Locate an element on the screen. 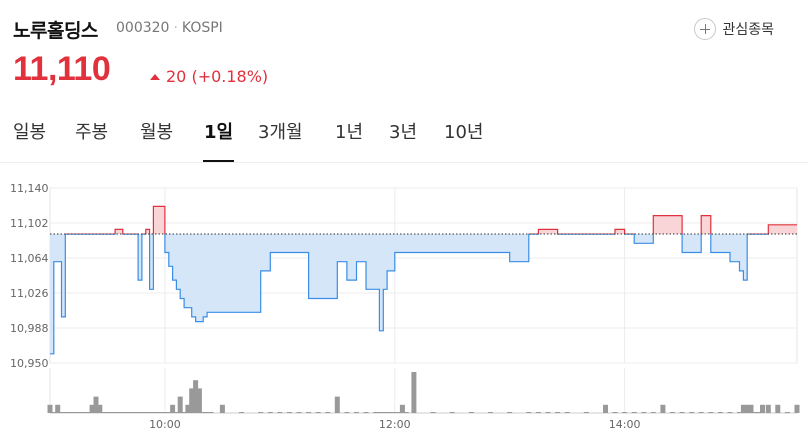 The width and height of the screenshot is (808, 438). y-tick-label: 11,026 is located at coordinates (29, 293).